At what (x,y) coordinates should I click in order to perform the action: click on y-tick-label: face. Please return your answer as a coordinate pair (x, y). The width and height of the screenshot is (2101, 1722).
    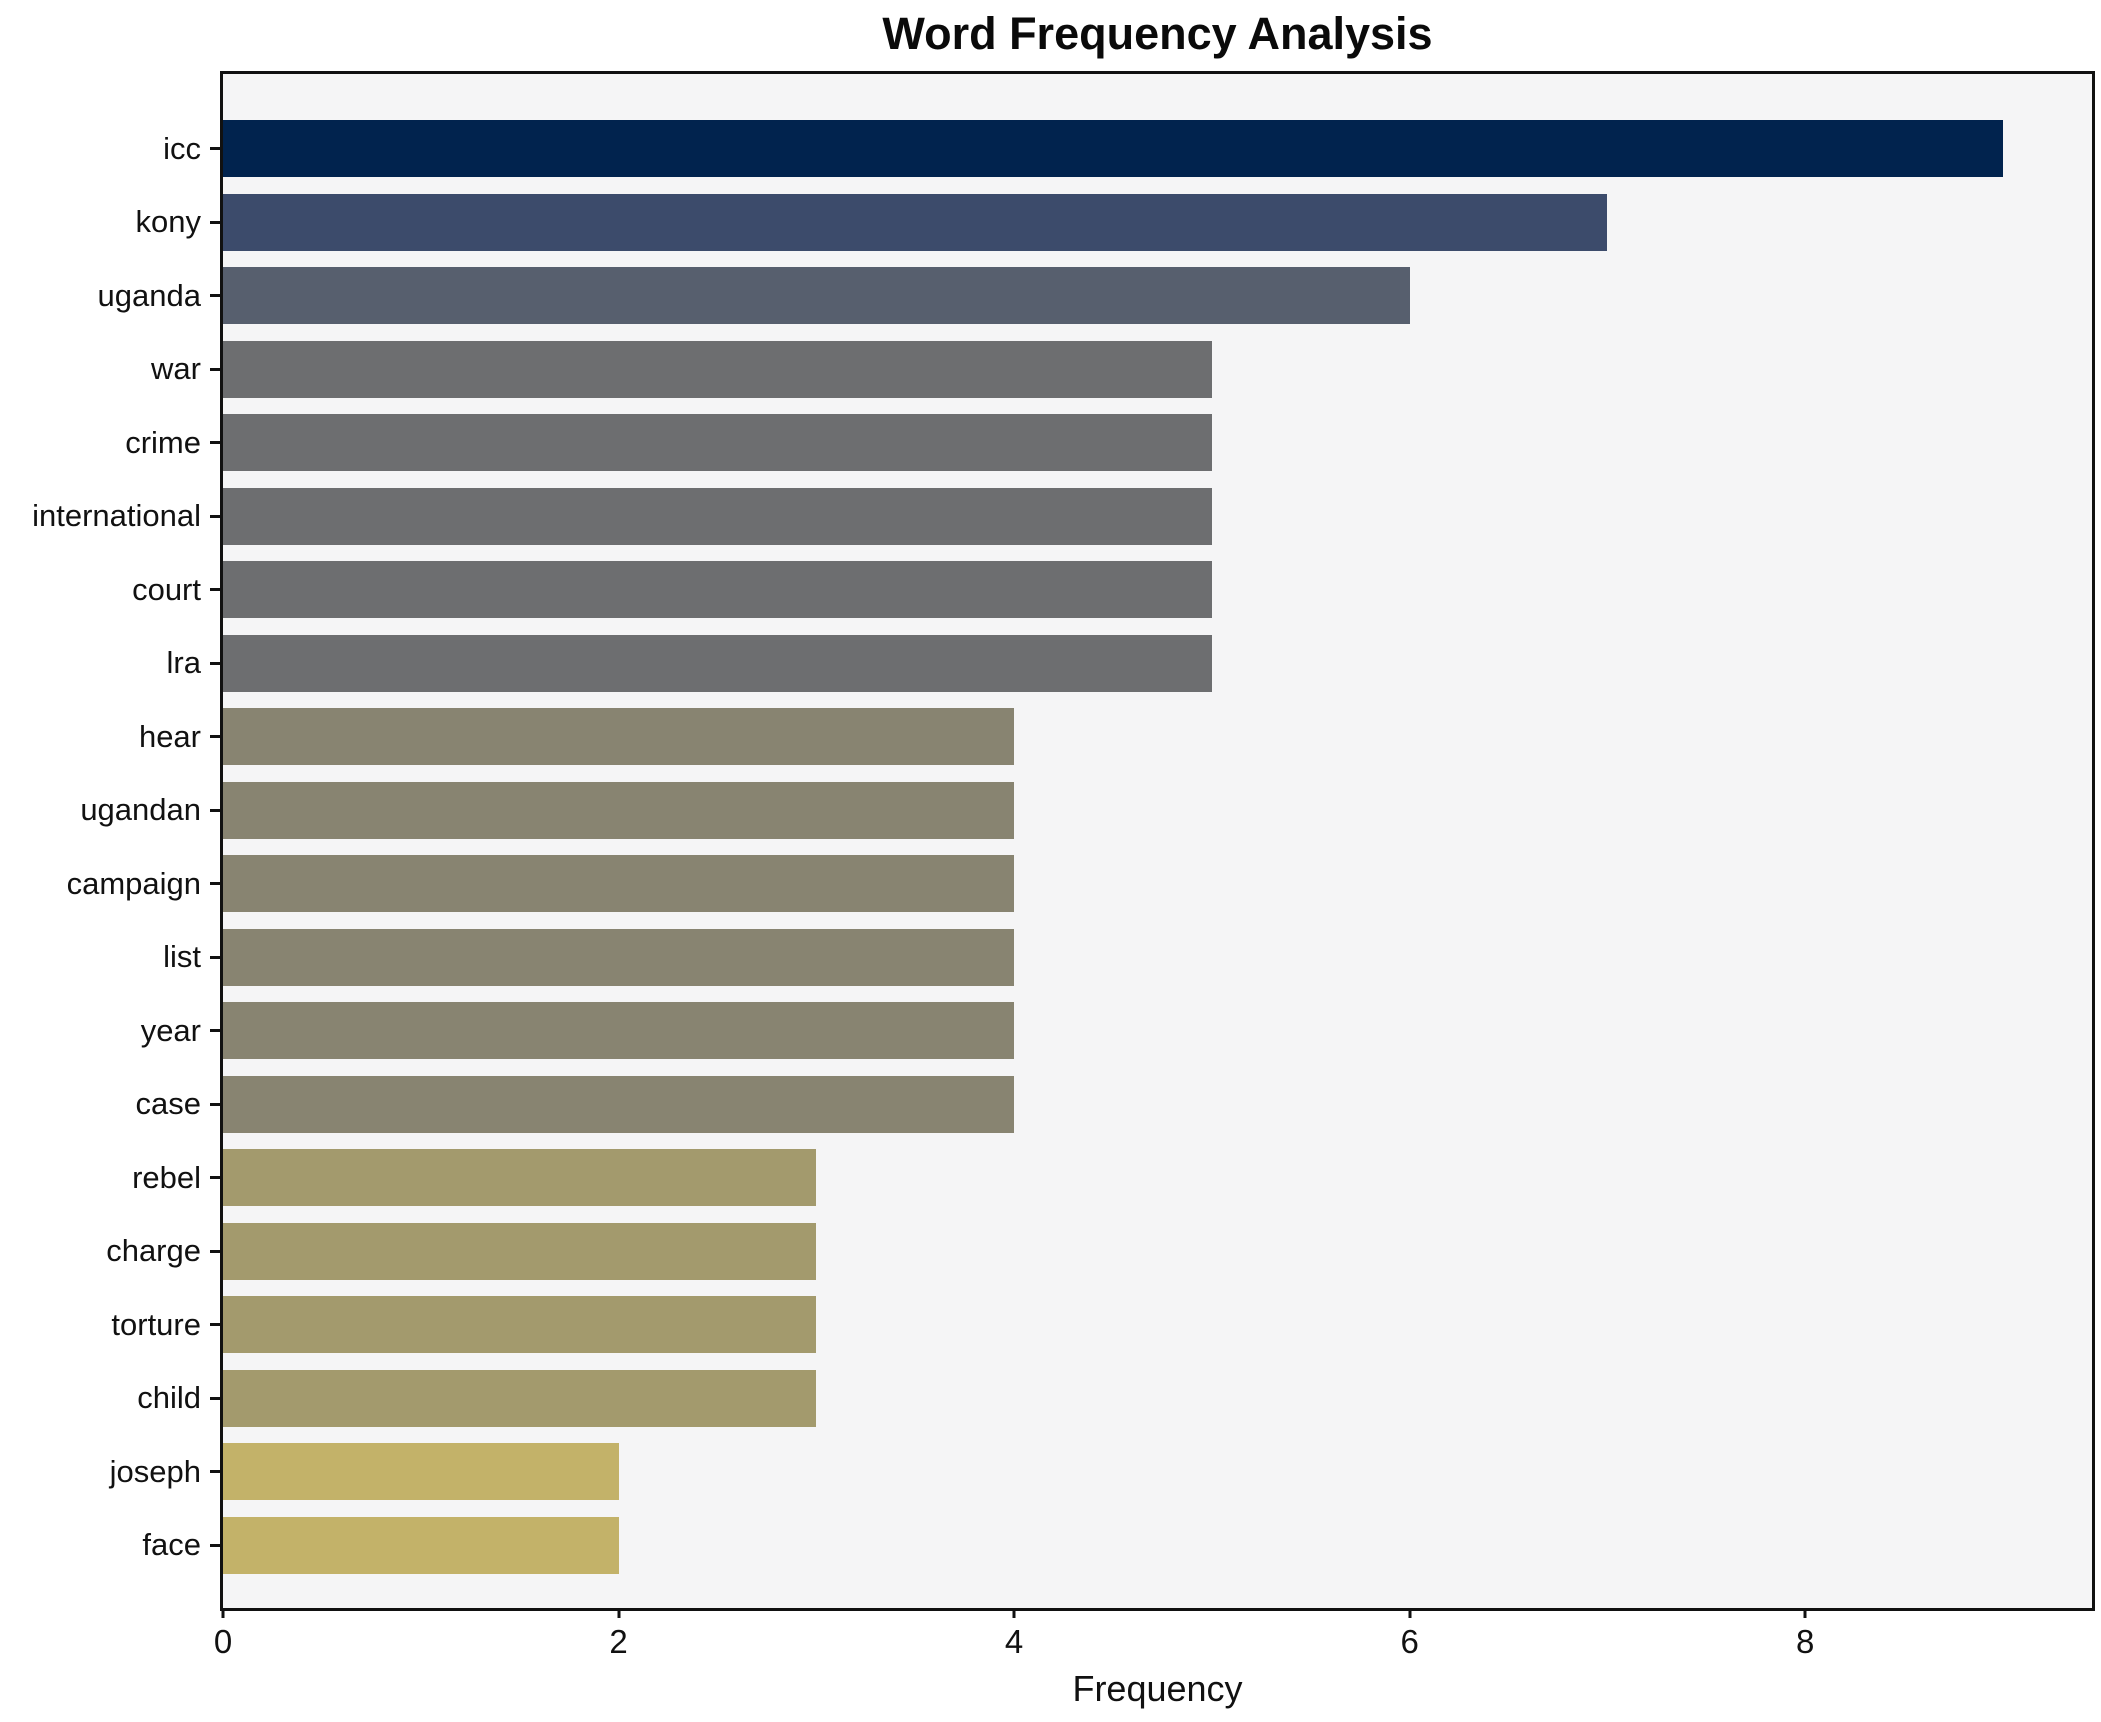
    Looking at the image, I should click on (171, 1545).